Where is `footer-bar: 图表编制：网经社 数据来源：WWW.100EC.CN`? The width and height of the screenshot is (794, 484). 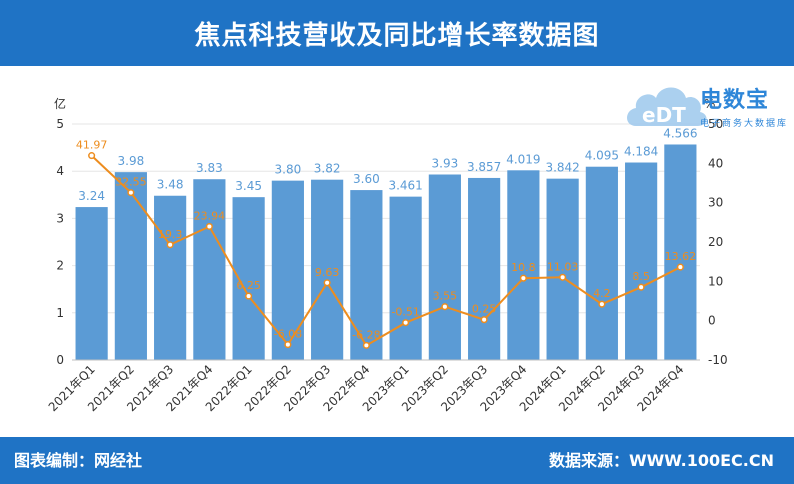 footer-bar: 图表编制：网经社 数据来源：WWW.100EC.CN is located at coordinates (397, 460).